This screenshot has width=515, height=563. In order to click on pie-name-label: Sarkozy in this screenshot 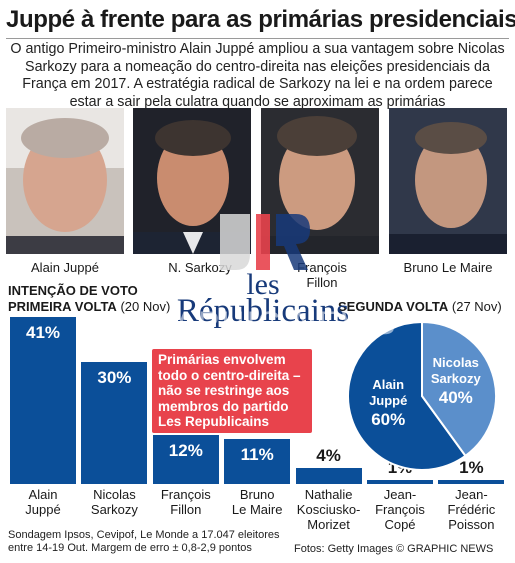, I will do `click(456, 378)`.